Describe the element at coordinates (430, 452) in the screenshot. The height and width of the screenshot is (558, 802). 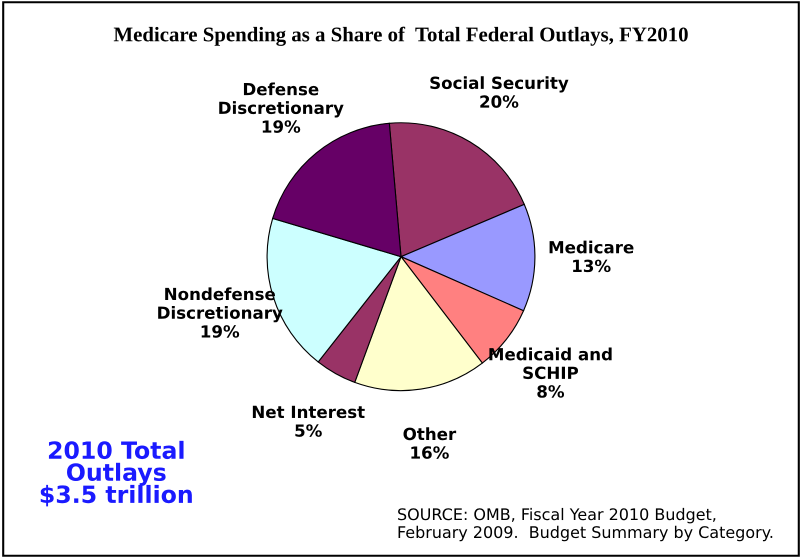
I see `data-label: 16%` at that location.